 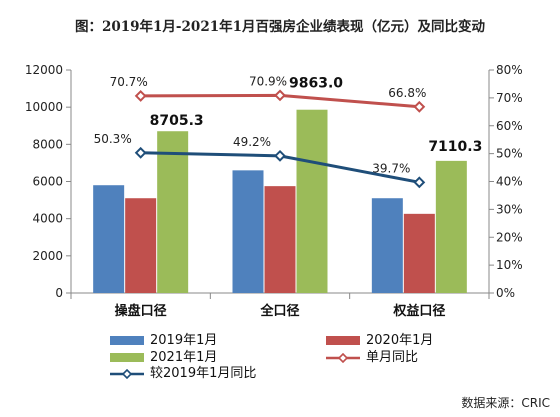 What do you see at coordinates (184, 340) in the screenshot?
I see `legend-label-2019: 2019年1月` at bounding box center [184, 340].